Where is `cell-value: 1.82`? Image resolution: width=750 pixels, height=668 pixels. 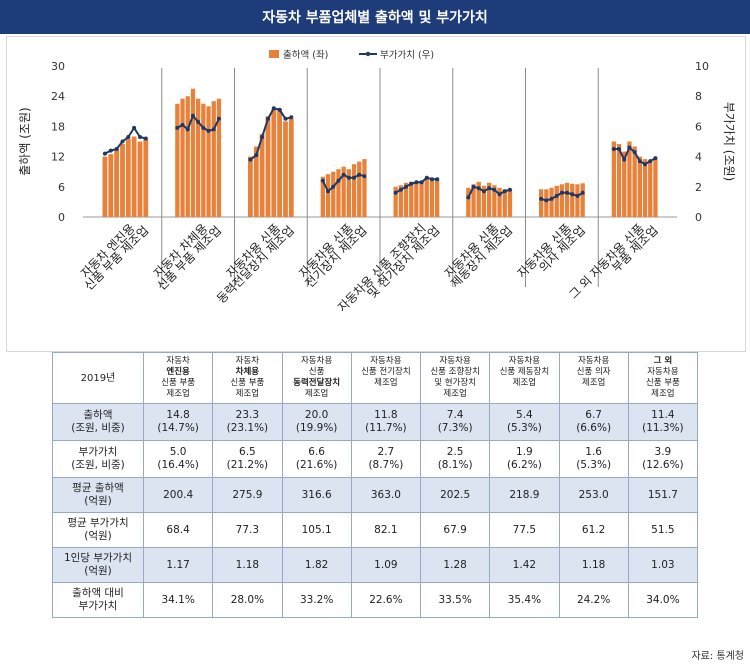 cell-value: 1.82 is located at coordinates (316, 564).